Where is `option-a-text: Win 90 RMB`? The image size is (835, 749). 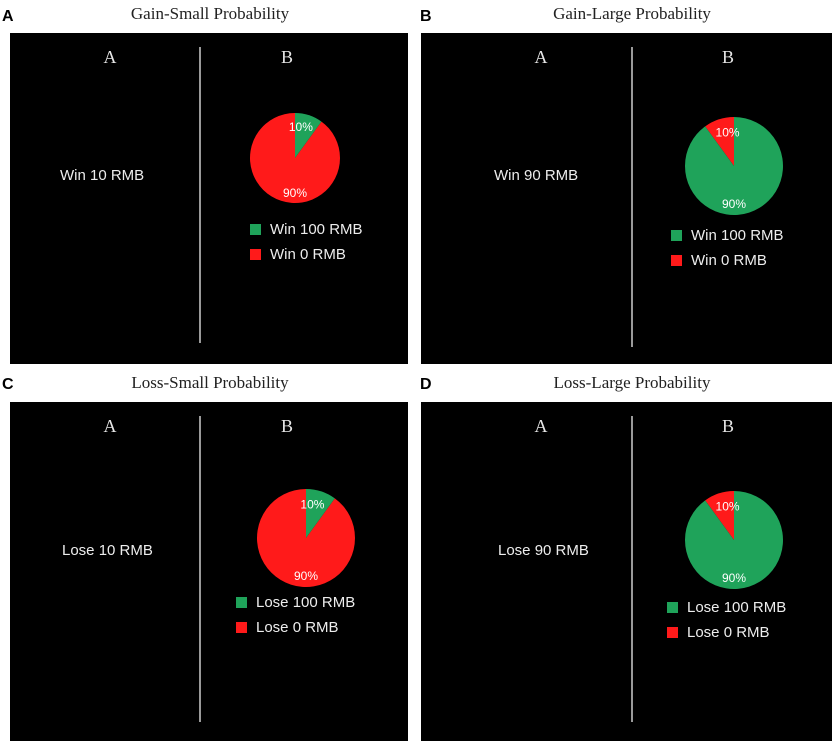
option-a-text: Win 90 RMB is located at coordinates (536, 175).